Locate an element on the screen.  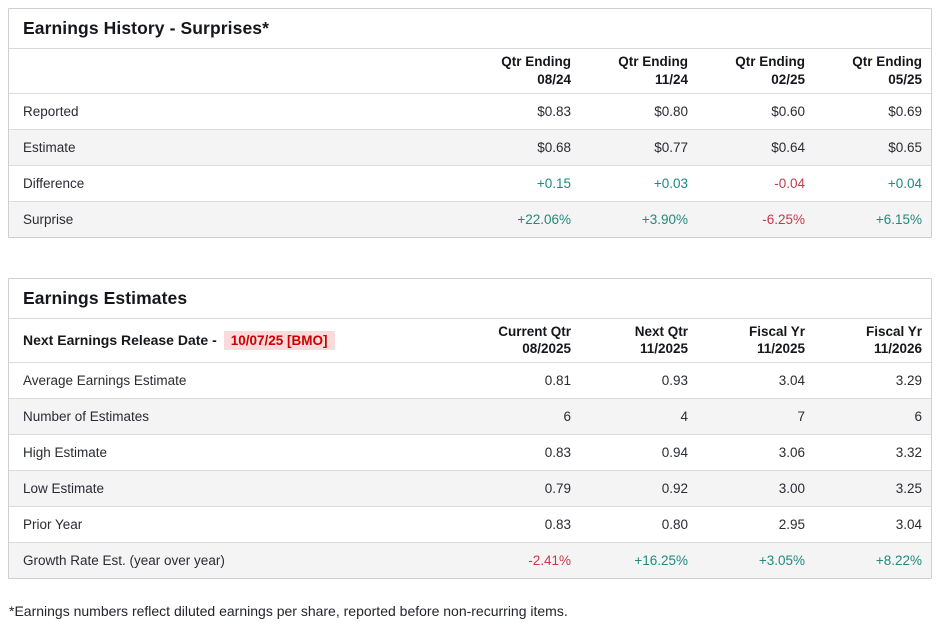
table-row-low-estimate: Low Estimate 0.79 0.92 3.00 3.25 is located at coordinates (470, 488).